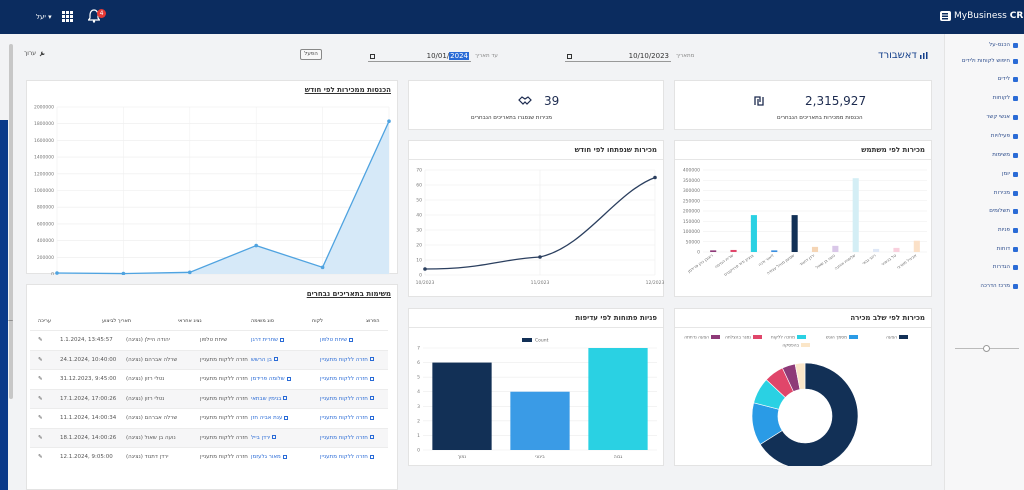 The image size is (1024, 490). Describe the element at coordinates (117, 321) in the screenshot. I see `column-header: תאריך לביצוע` at that location.